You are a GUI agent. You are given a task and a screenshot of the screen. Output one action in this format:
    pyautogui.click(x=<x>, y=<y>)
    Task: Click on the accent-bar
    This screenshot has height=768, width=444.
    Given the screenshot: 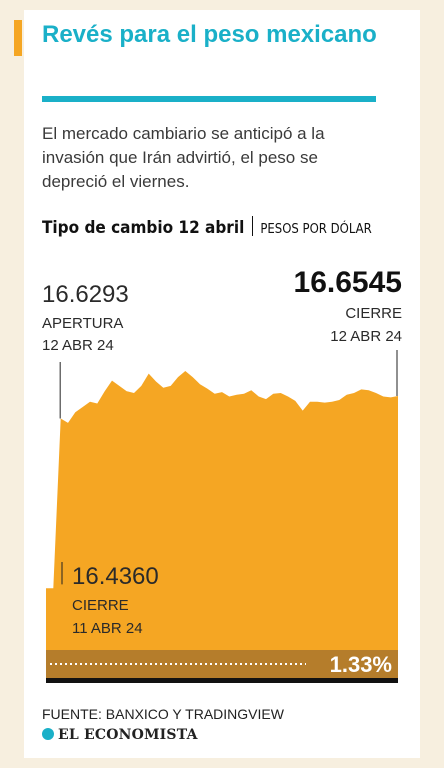 What is the action you would take?
    pyautogui.click(x=18, y=38)
    